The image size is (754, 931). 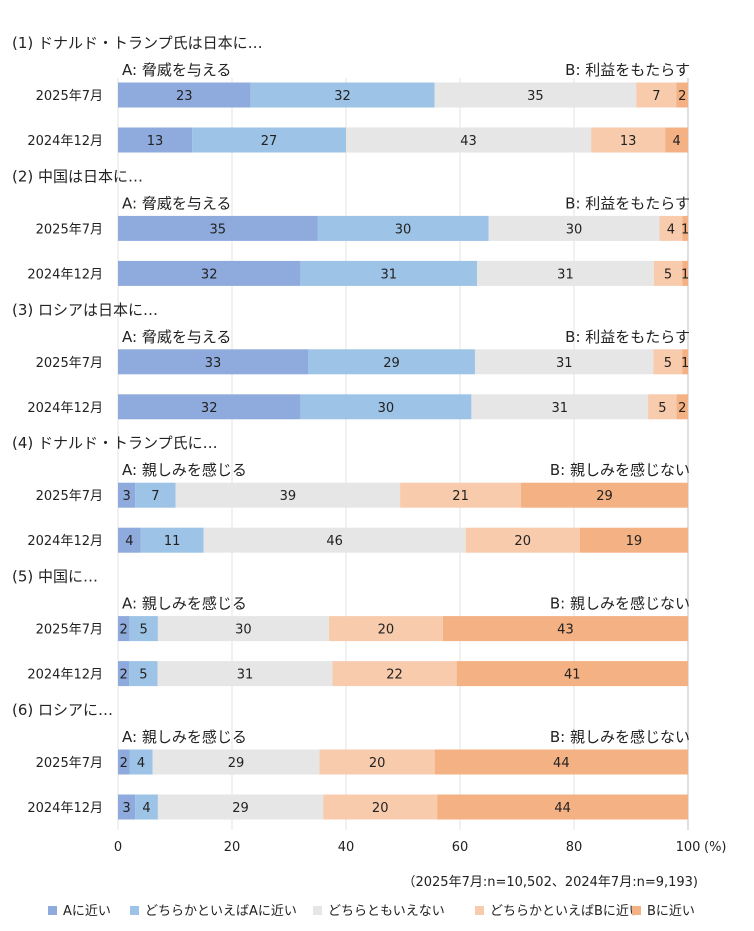 What do you see at coordinates (561, 763) in the screenshot?
I see `data-label: 44` at bounding box center [561, 763].